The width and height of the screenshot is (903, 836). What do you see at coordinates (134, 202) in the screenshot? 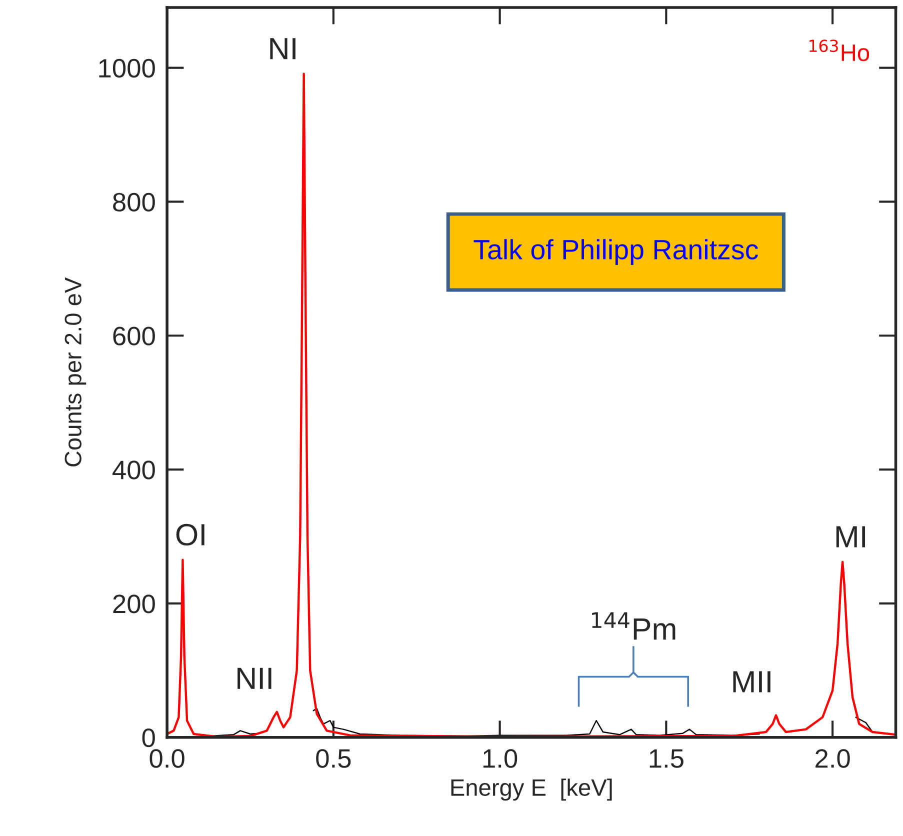
I see `y-tick-label: 800` at bounding box center [134, 202].